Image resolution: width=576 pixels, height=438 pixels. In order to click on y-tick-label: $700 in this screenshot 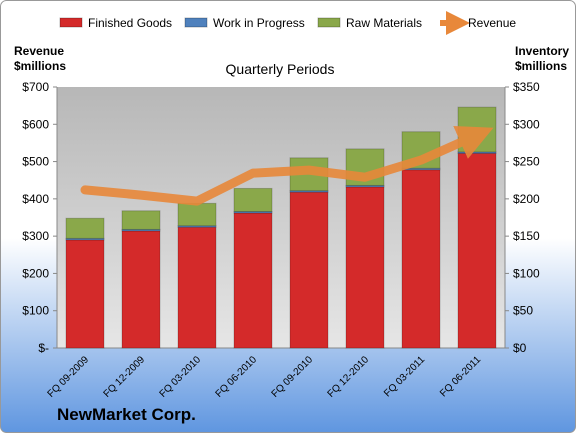, I will do `click(35, 87)`.